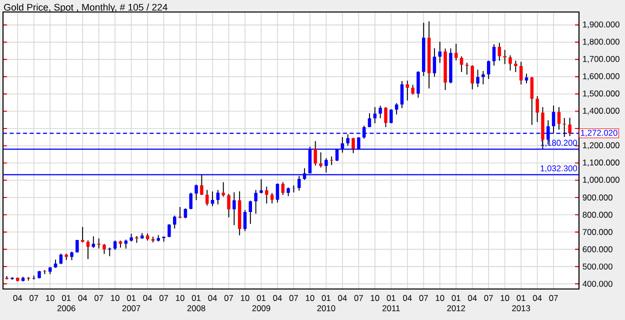  I want to click on y-tick-label: 1,000.000, so click(601, 180).